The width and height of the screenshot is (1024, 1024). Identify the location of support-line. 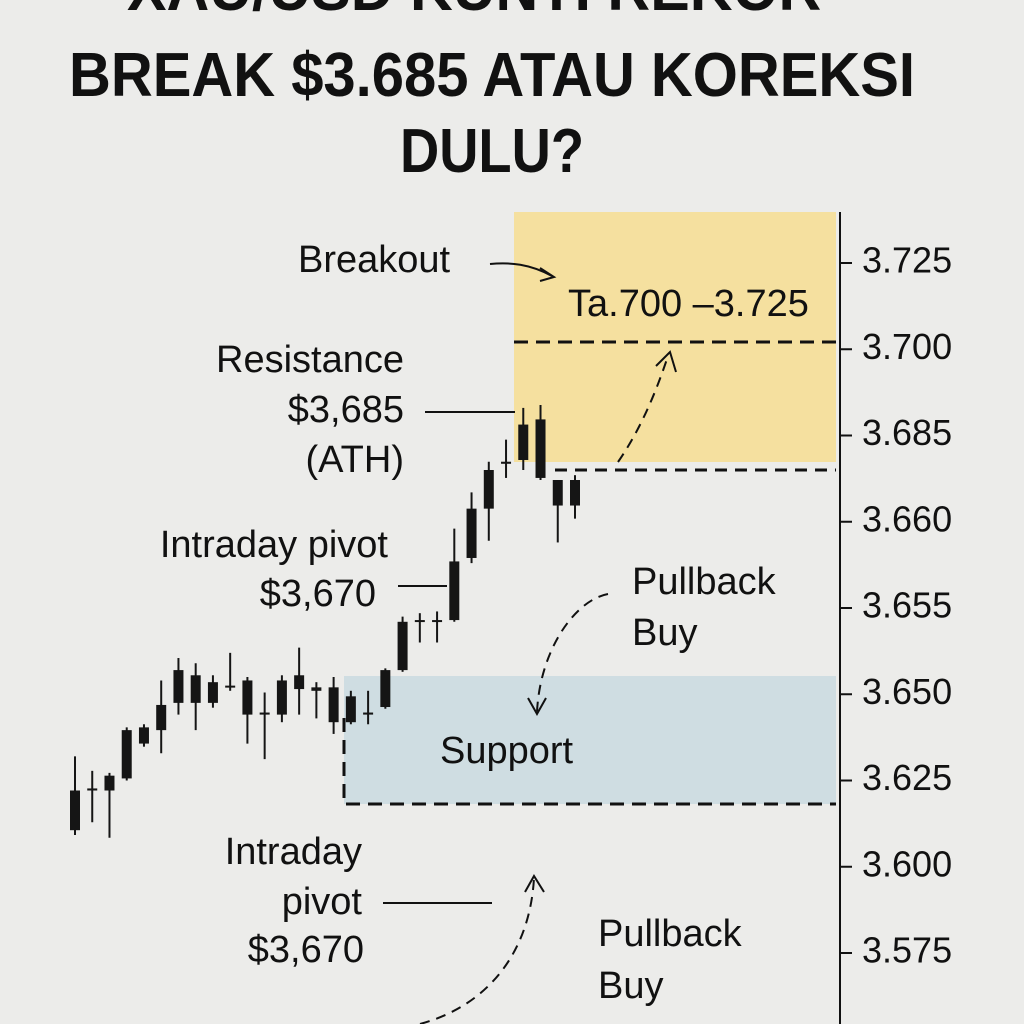
(589, 762).